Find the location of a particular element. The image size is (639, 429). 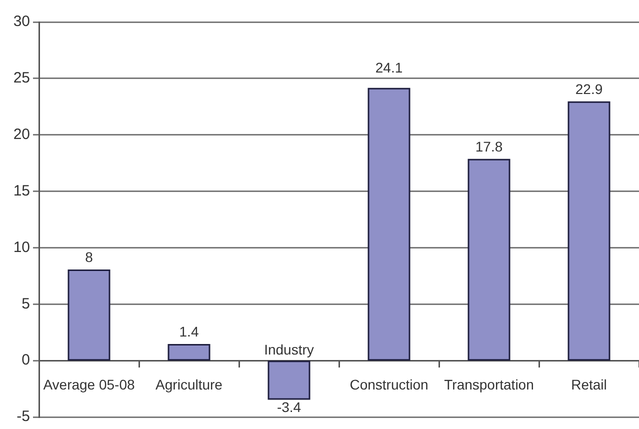

data-label: 8 is located at coordinates (89, 257).